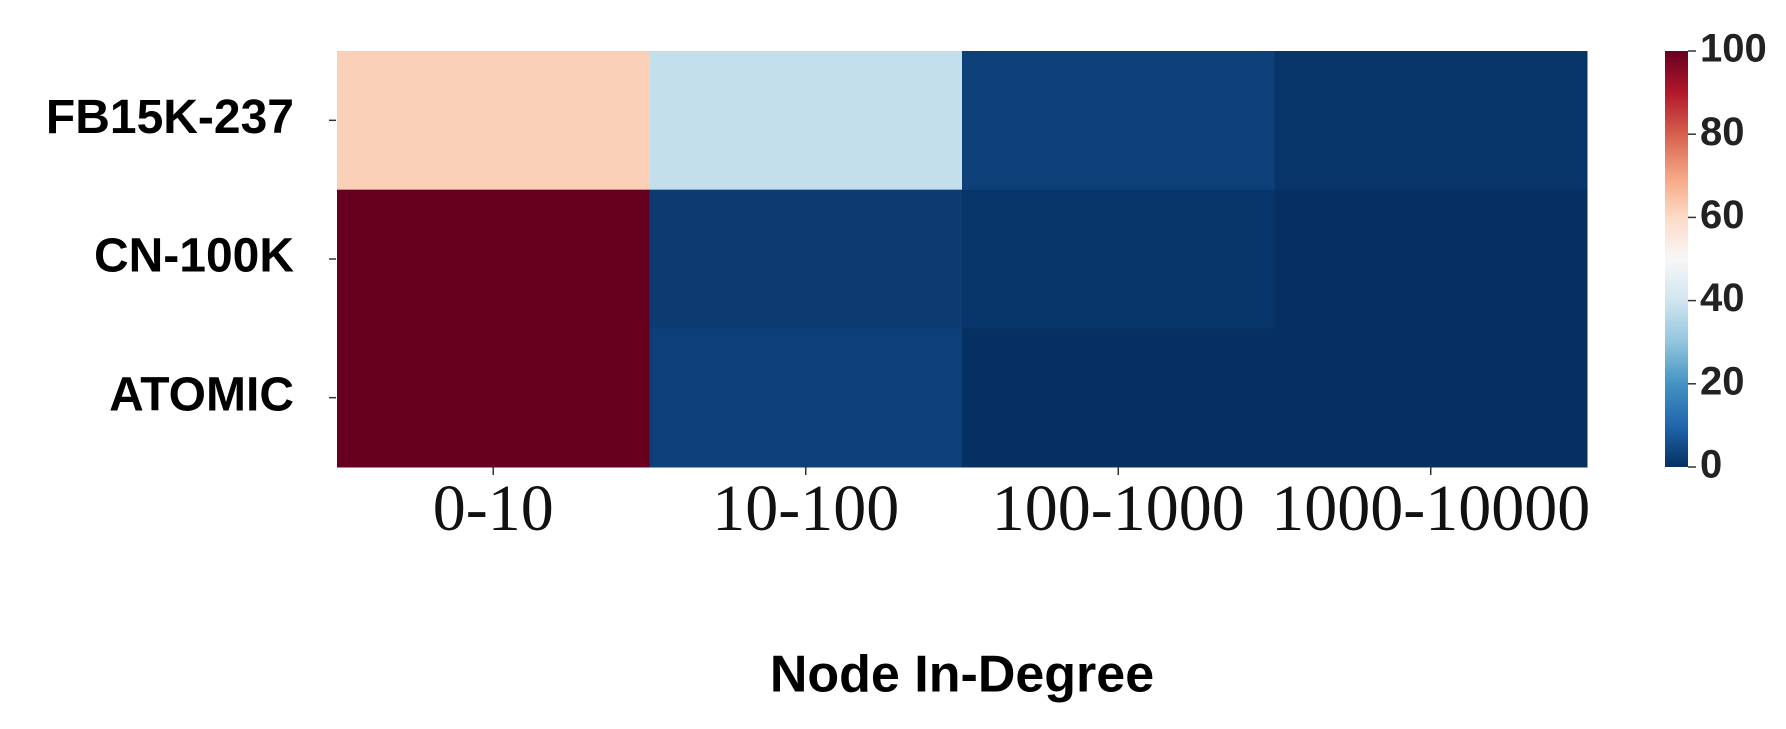  I want to click on x-tick-label: 100-1000, so click(1118, 508).